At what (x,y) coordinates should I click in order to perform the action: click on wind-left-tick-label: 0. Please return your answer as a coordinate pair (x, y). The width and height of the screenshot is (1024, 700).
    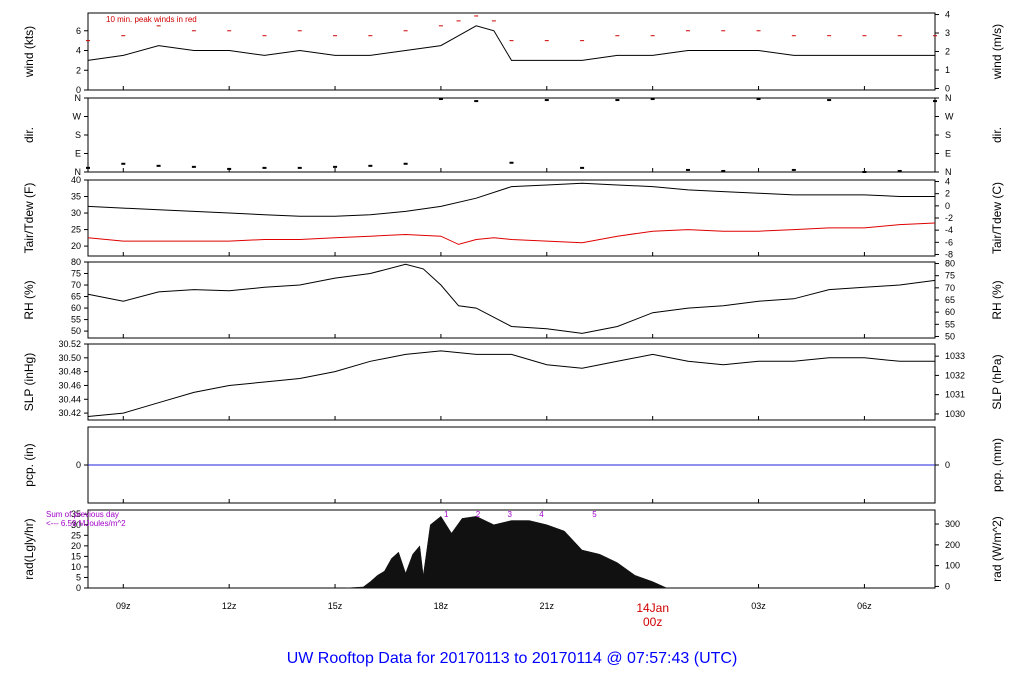
    Looking at the image, I should click on (78, 90).